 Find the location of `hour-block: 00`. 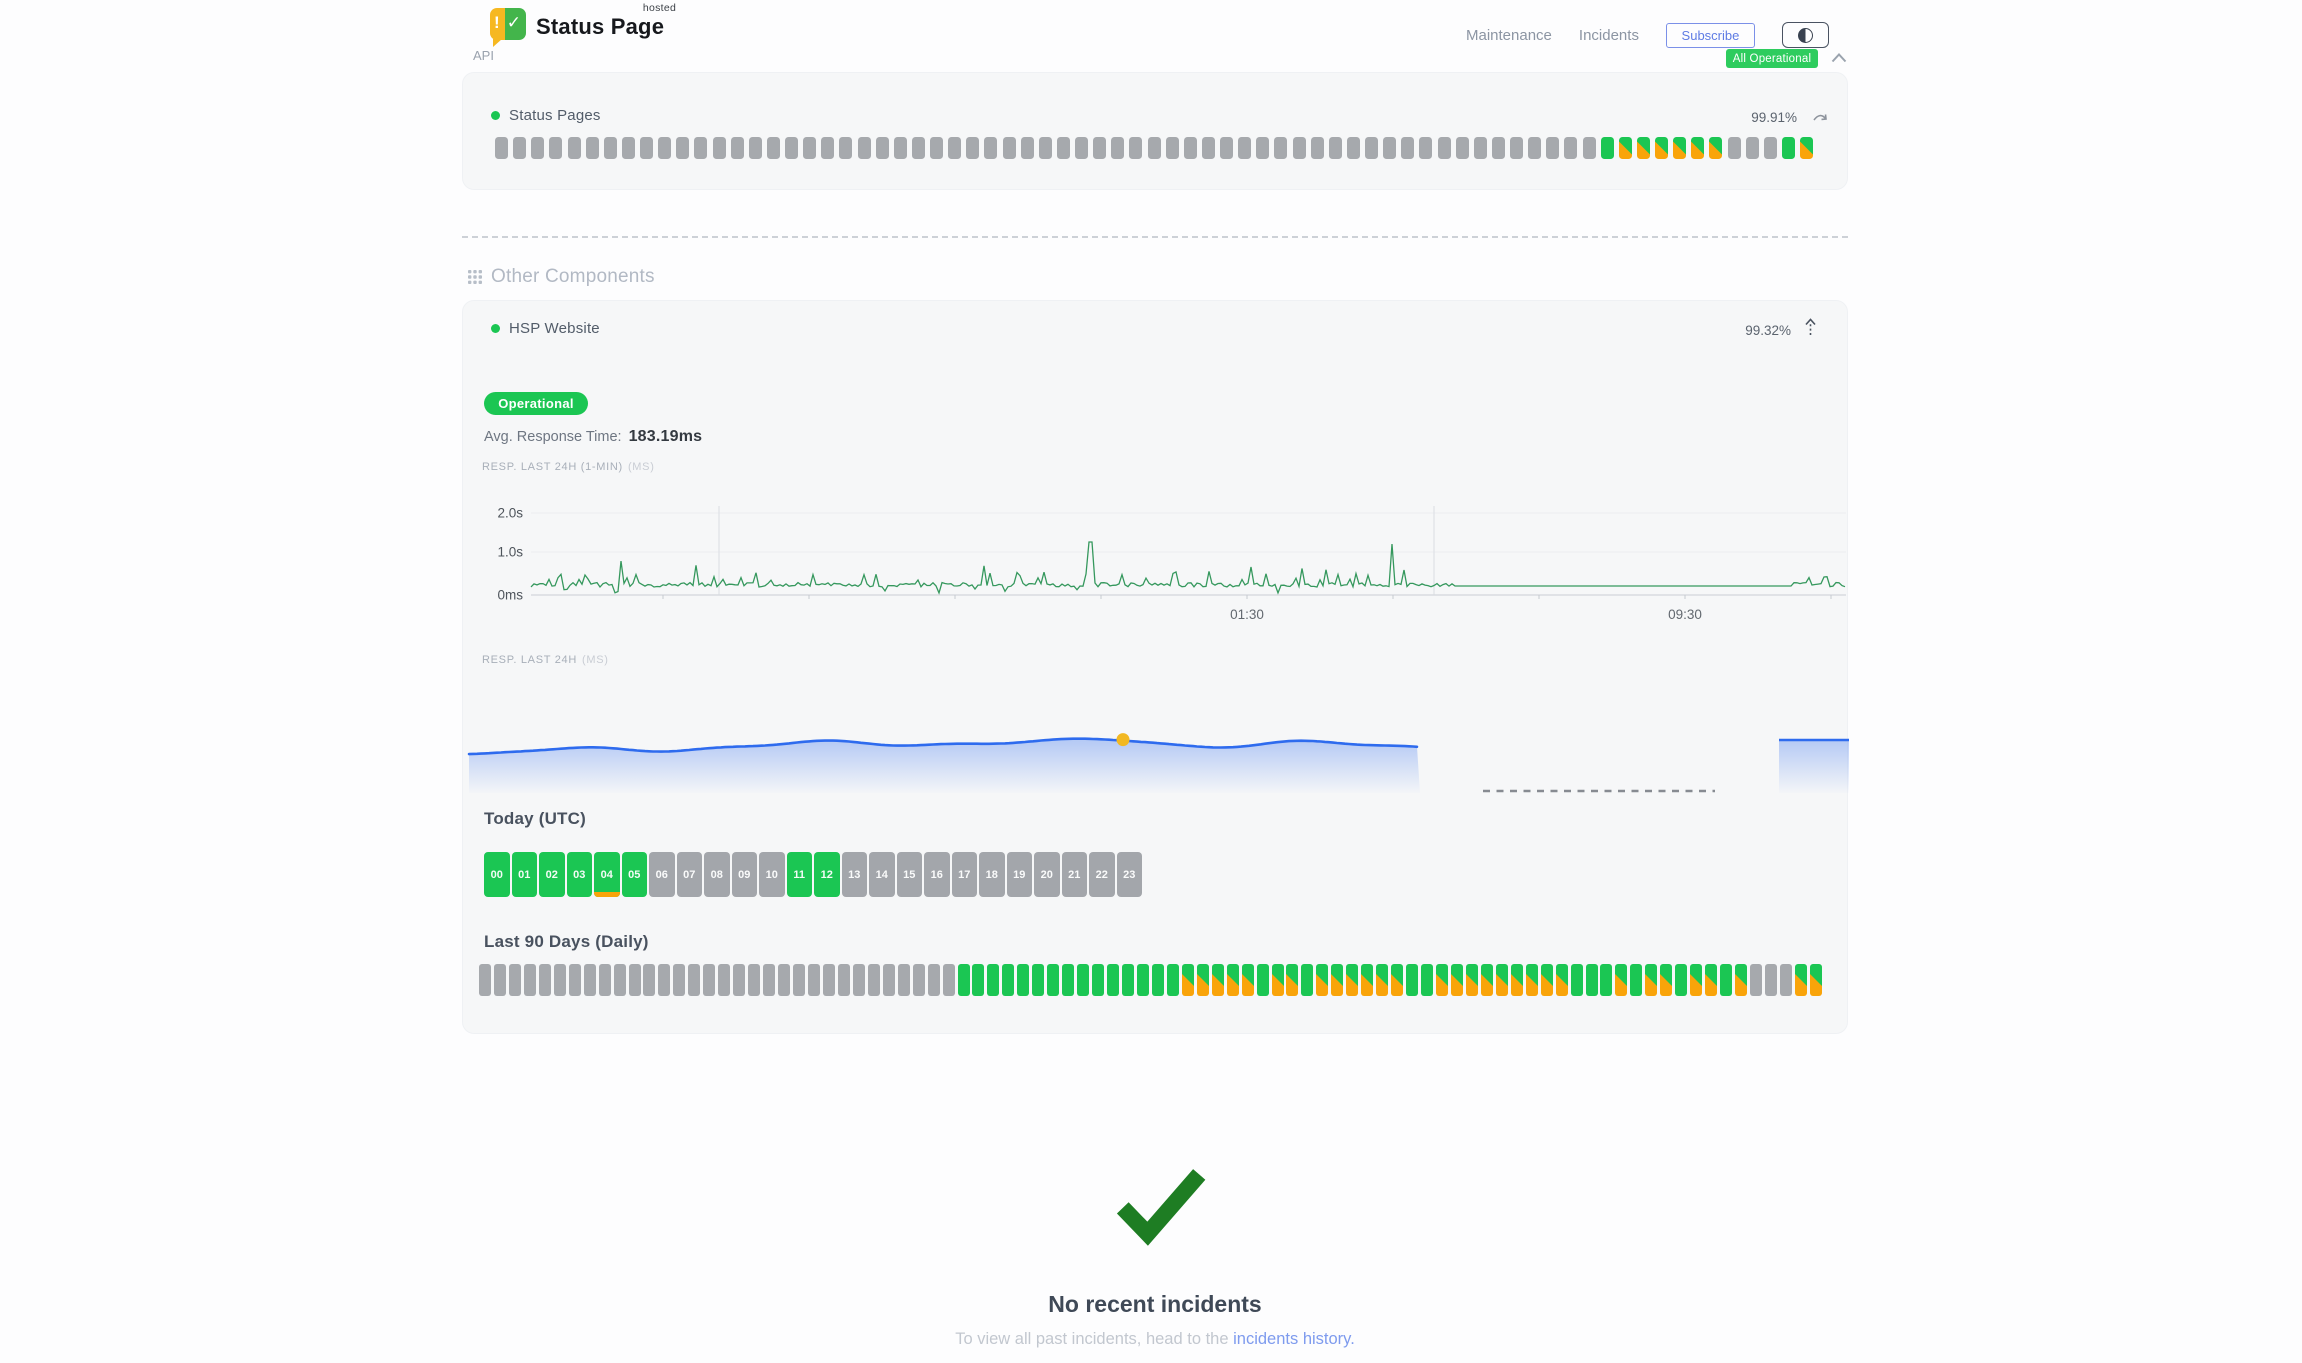

hour-block: 00 is located at coordinates (497, 874).